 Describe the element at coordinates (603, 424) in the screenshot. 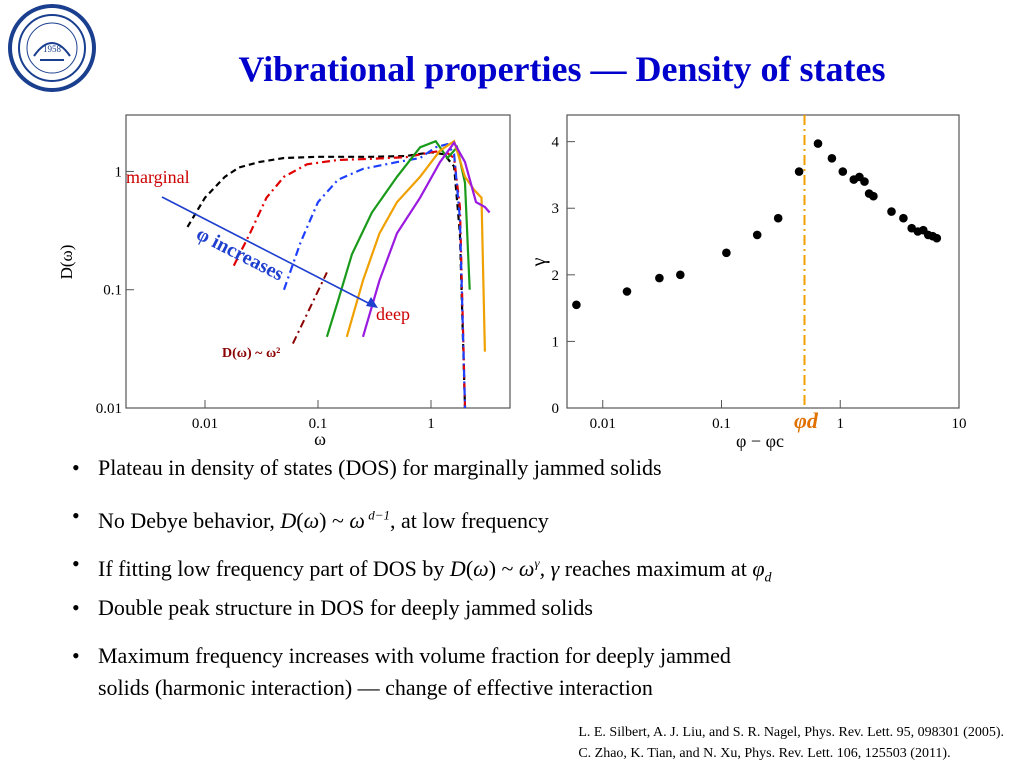

I see `gamma-xtick-label: 0.01` at that location.